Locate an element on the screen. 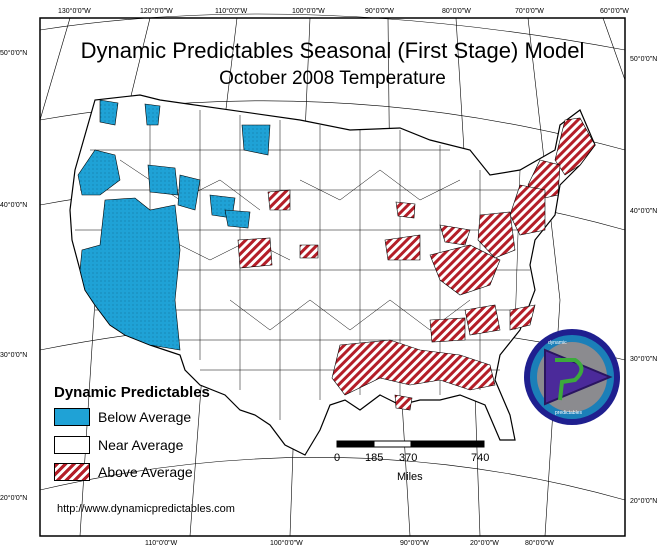 Image resolution: width=665 pixels, height=550 pixels. scale-tick-label: 185 is located at coordinates (374, 458).